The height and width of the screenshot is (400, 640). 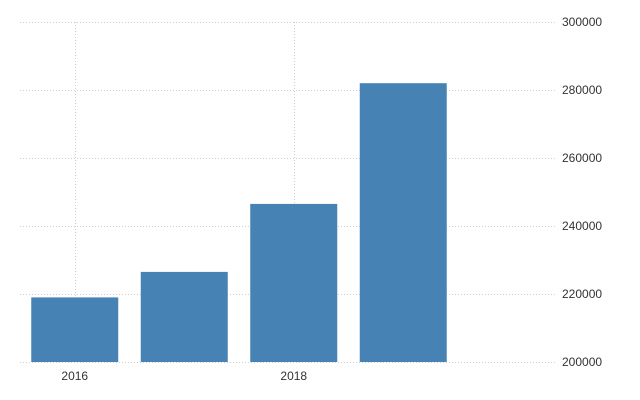 I want to click on y-axis-labels: 200000 220000 240000 260000 280000 300000, so click(x=582, y=192).